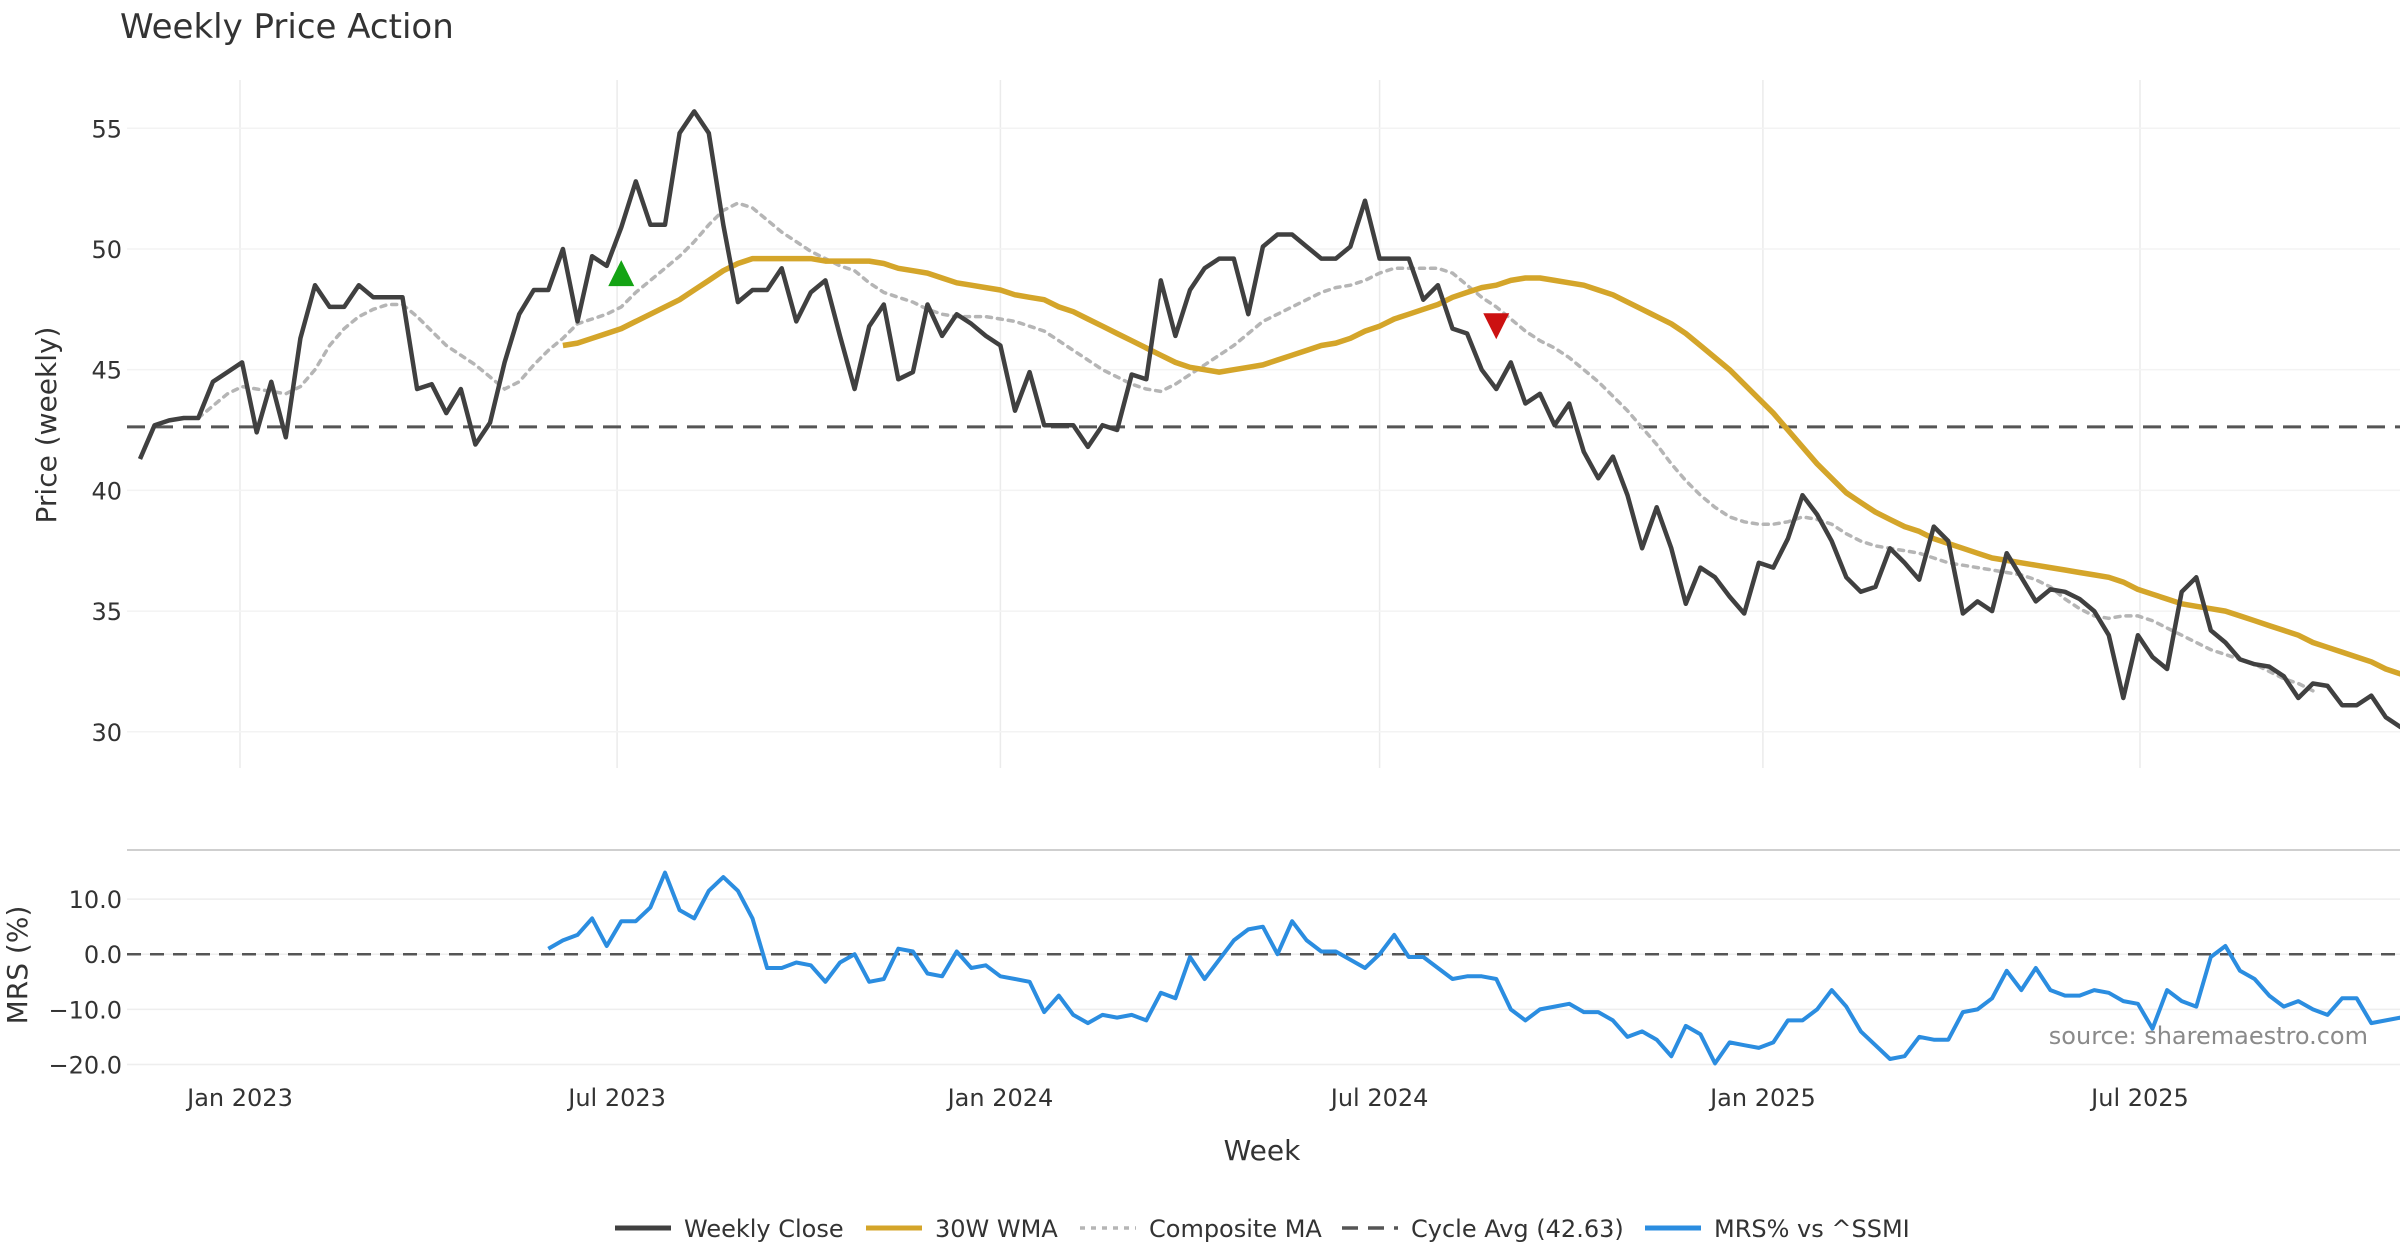 The height and width of the screenshot is (1260, 2400). I want to click on legend-label: MRS% vs ^SSMI, so click(1812, 1229).